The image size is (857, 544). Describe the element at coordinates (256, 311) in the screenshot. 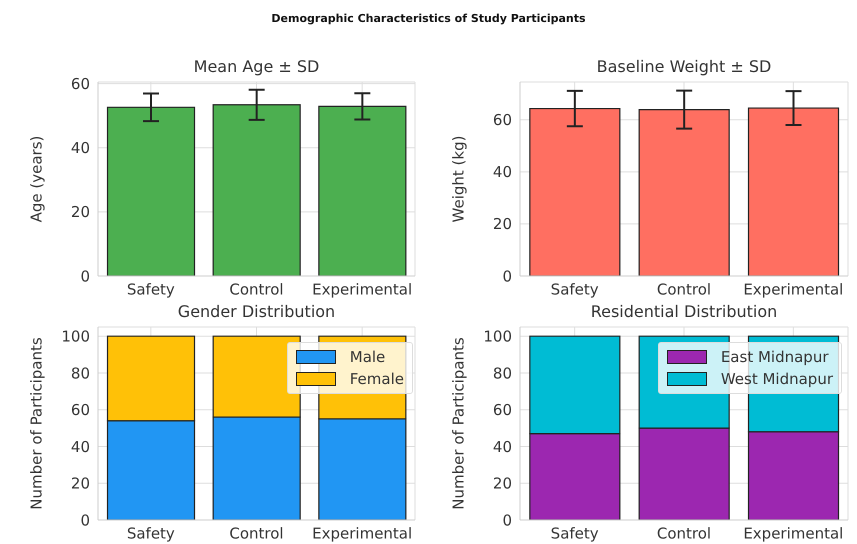

I see `chart-title: Gender Distribution` at that location.